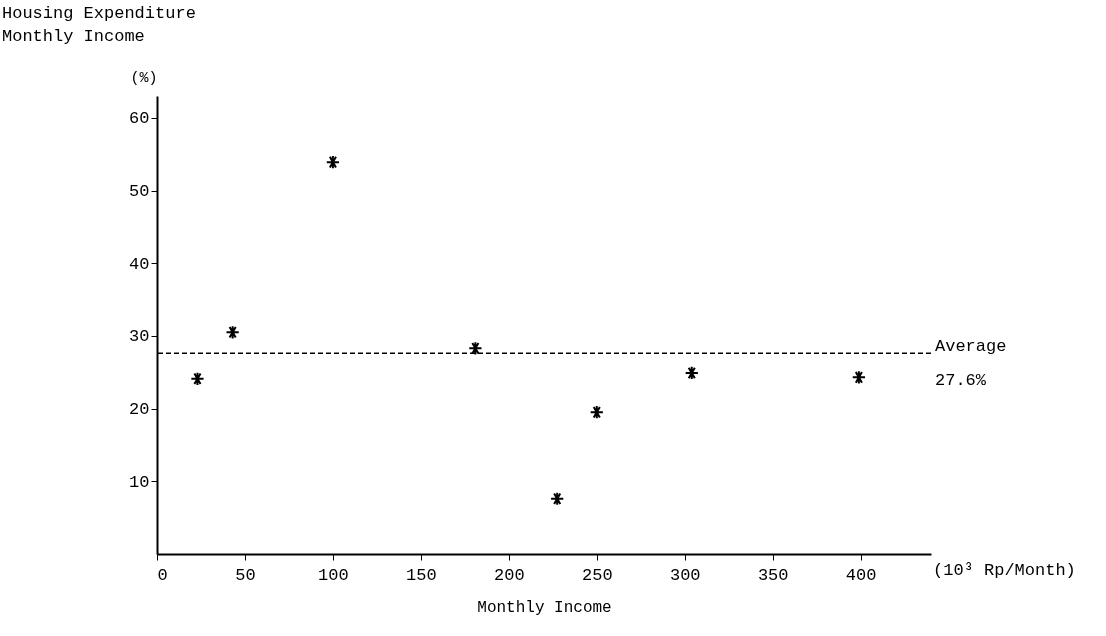 The image size is (1106, 636). Describe the element at coordinates (597, 575) in the screenshot. I see `x-tick-label: 250` at that location.